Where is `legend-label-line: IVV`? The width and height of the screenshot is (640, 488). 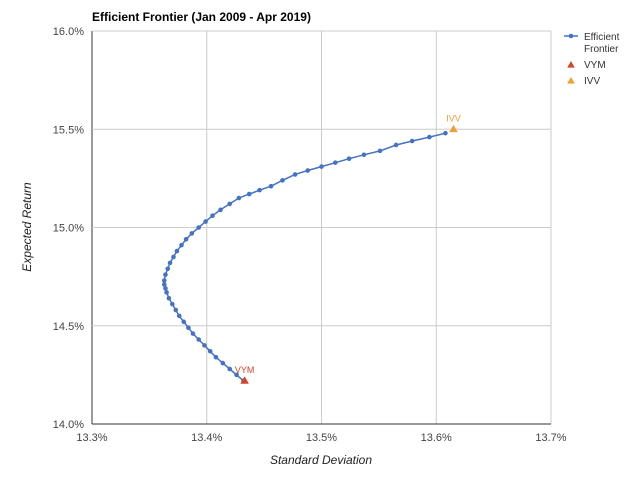 legend-label-line: IVV is located at coordinates (592, 81).